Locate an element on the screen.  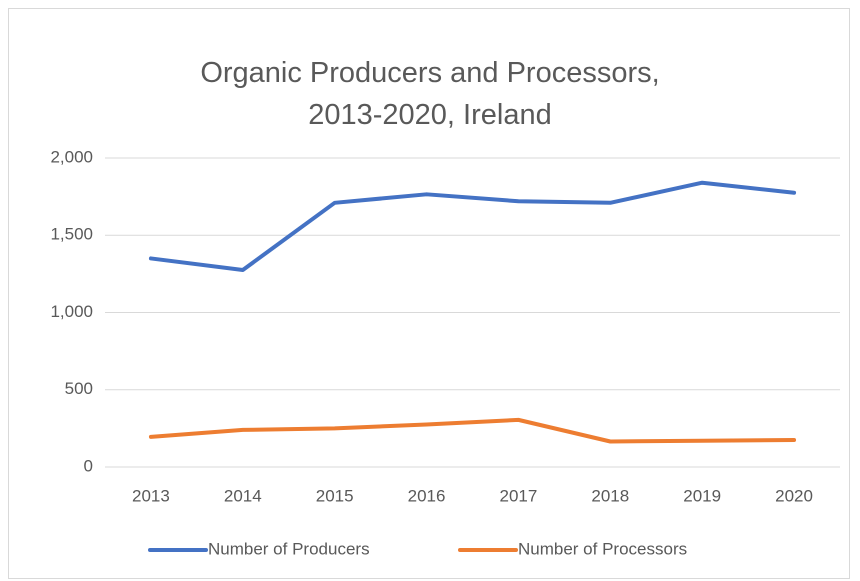
x-tick-label: 2016 is located at coordinates (427, 495).